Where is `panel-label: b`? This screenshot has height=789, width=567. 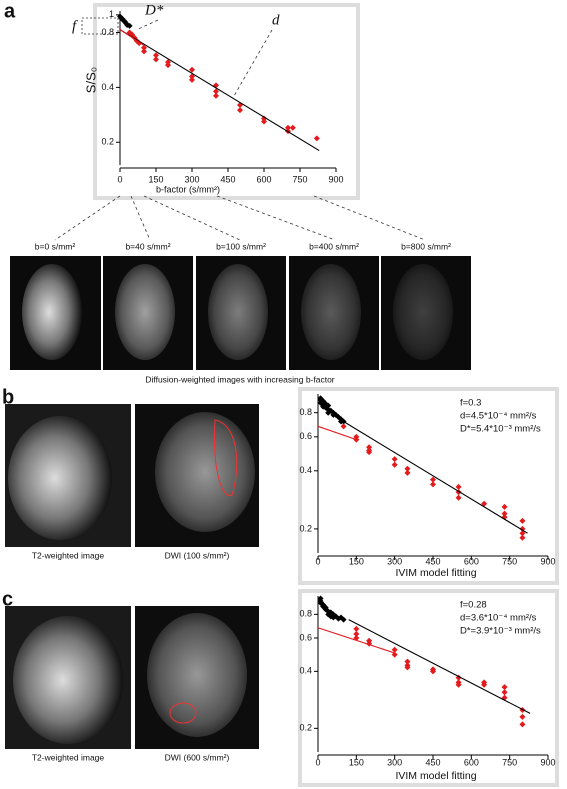 panel-label: b is located at coordinates (8, 397).